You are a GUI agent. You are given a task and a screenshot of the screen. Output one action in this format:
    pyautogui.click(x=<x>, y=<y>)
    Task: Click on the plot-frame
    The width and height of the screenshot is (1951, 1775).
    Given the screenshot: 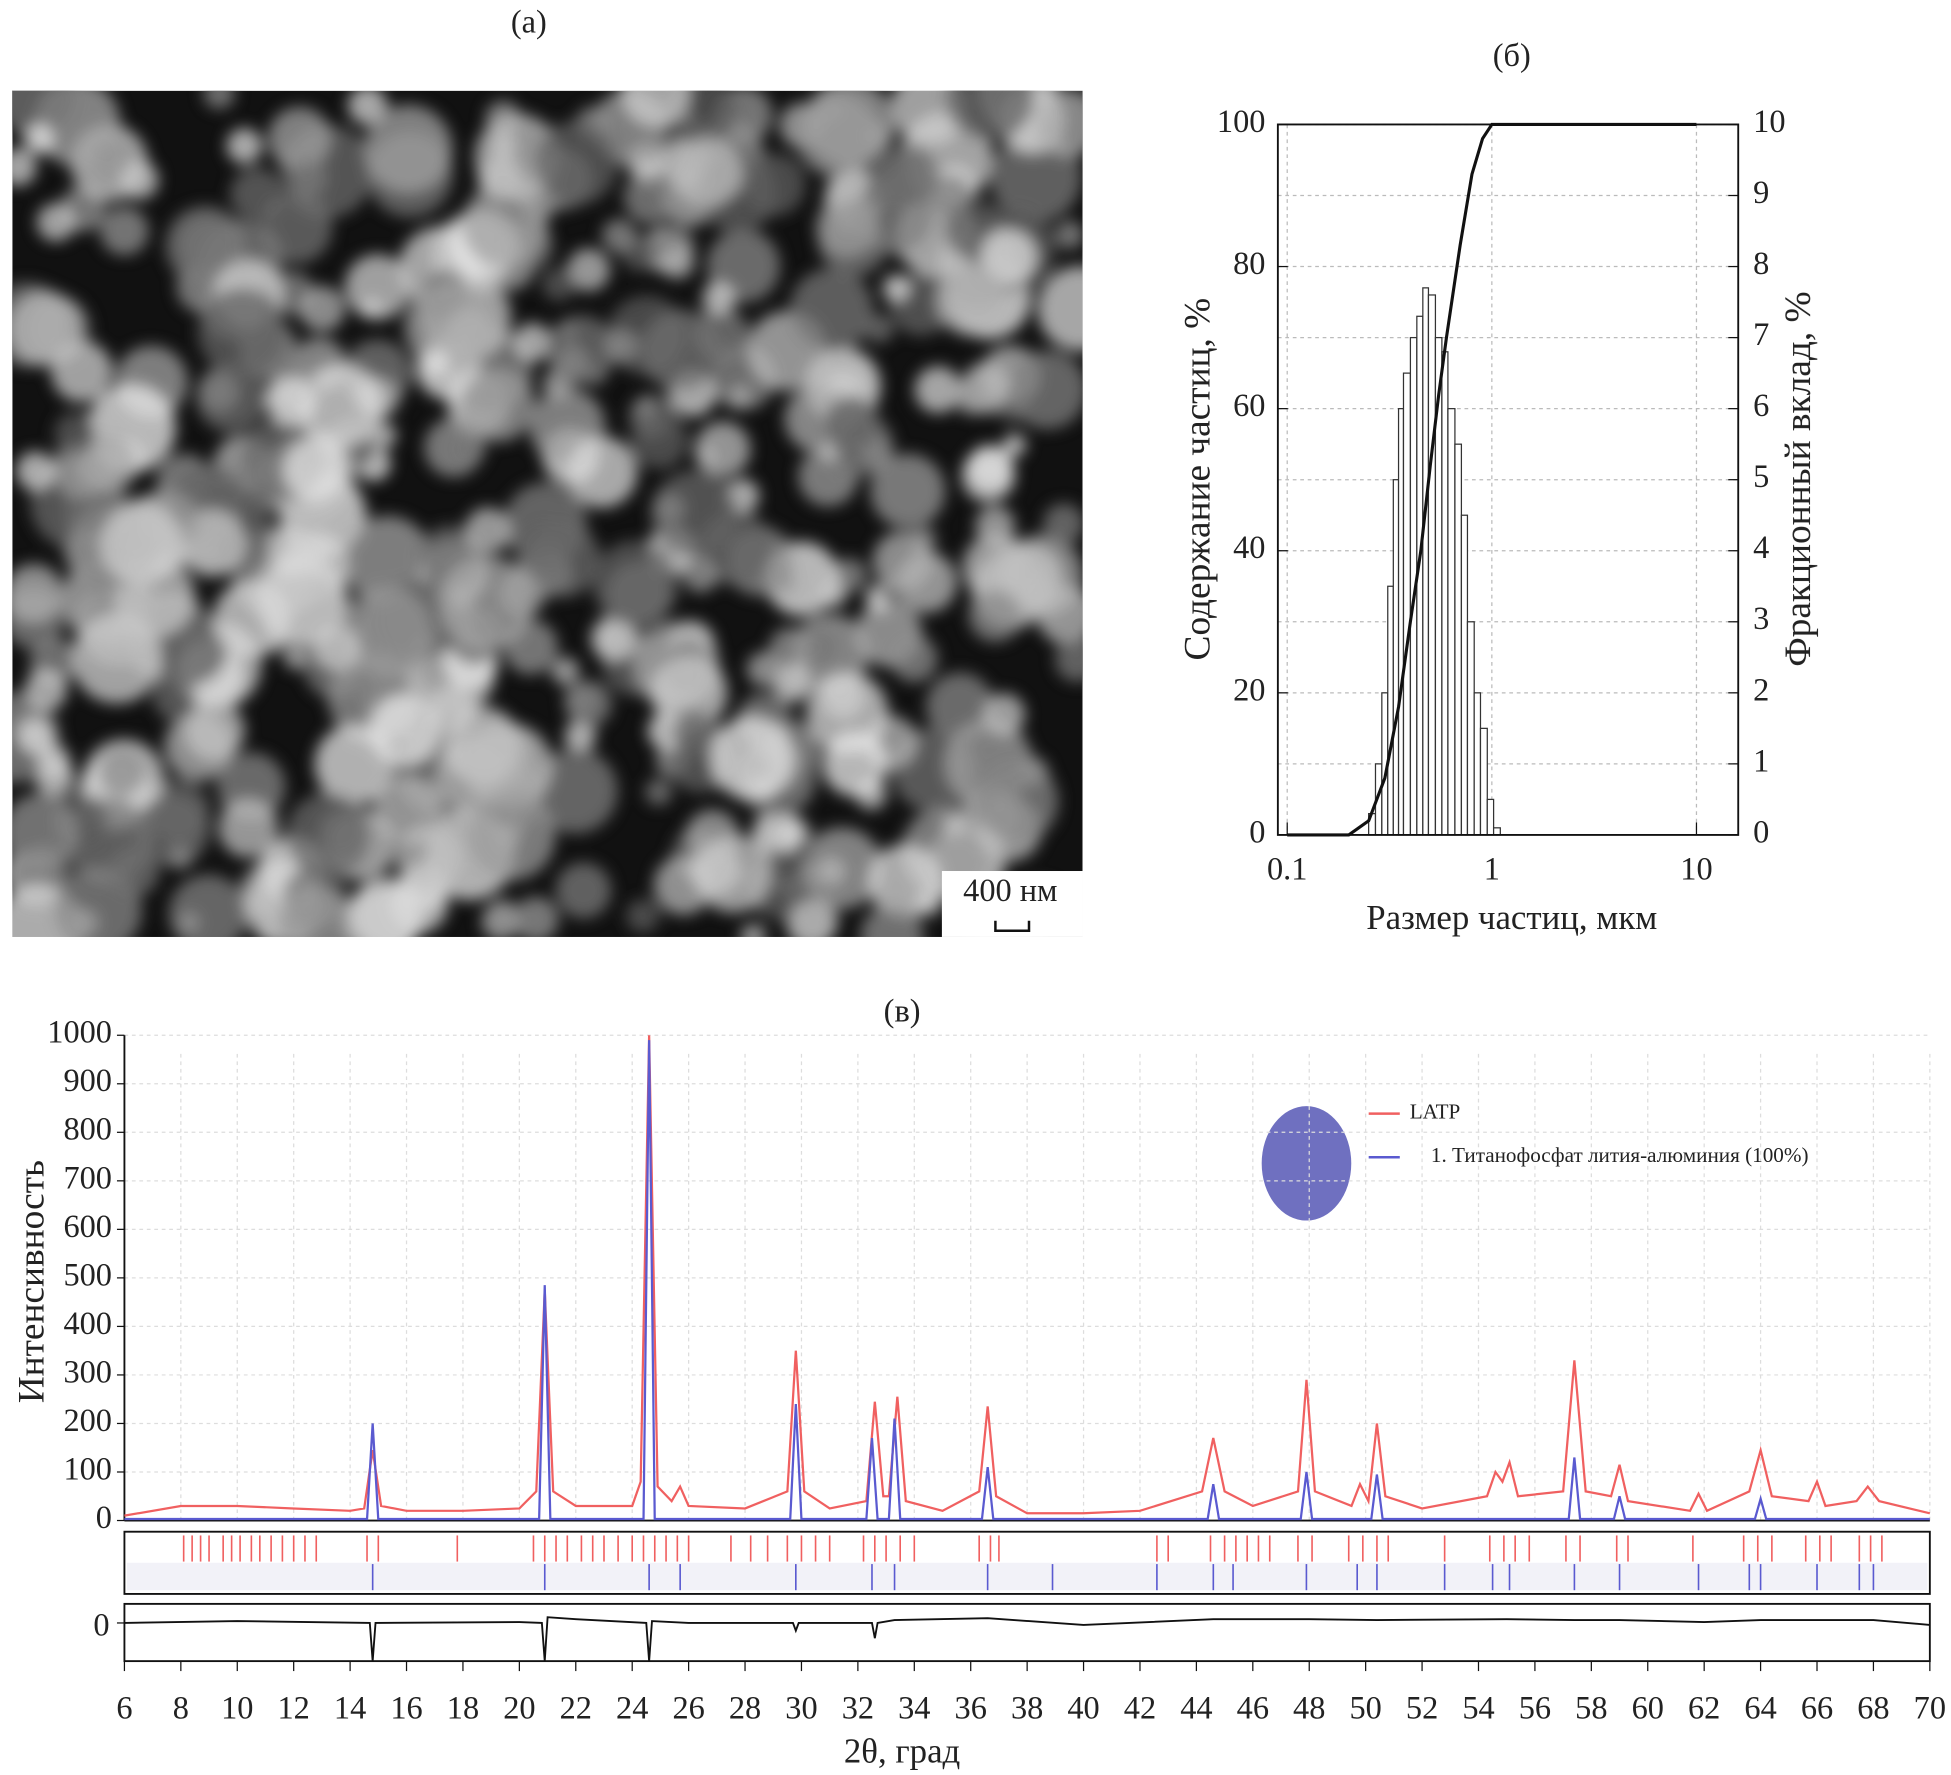 What is the action you would take?
    pyautogui.click(x=1508, y=479)
    